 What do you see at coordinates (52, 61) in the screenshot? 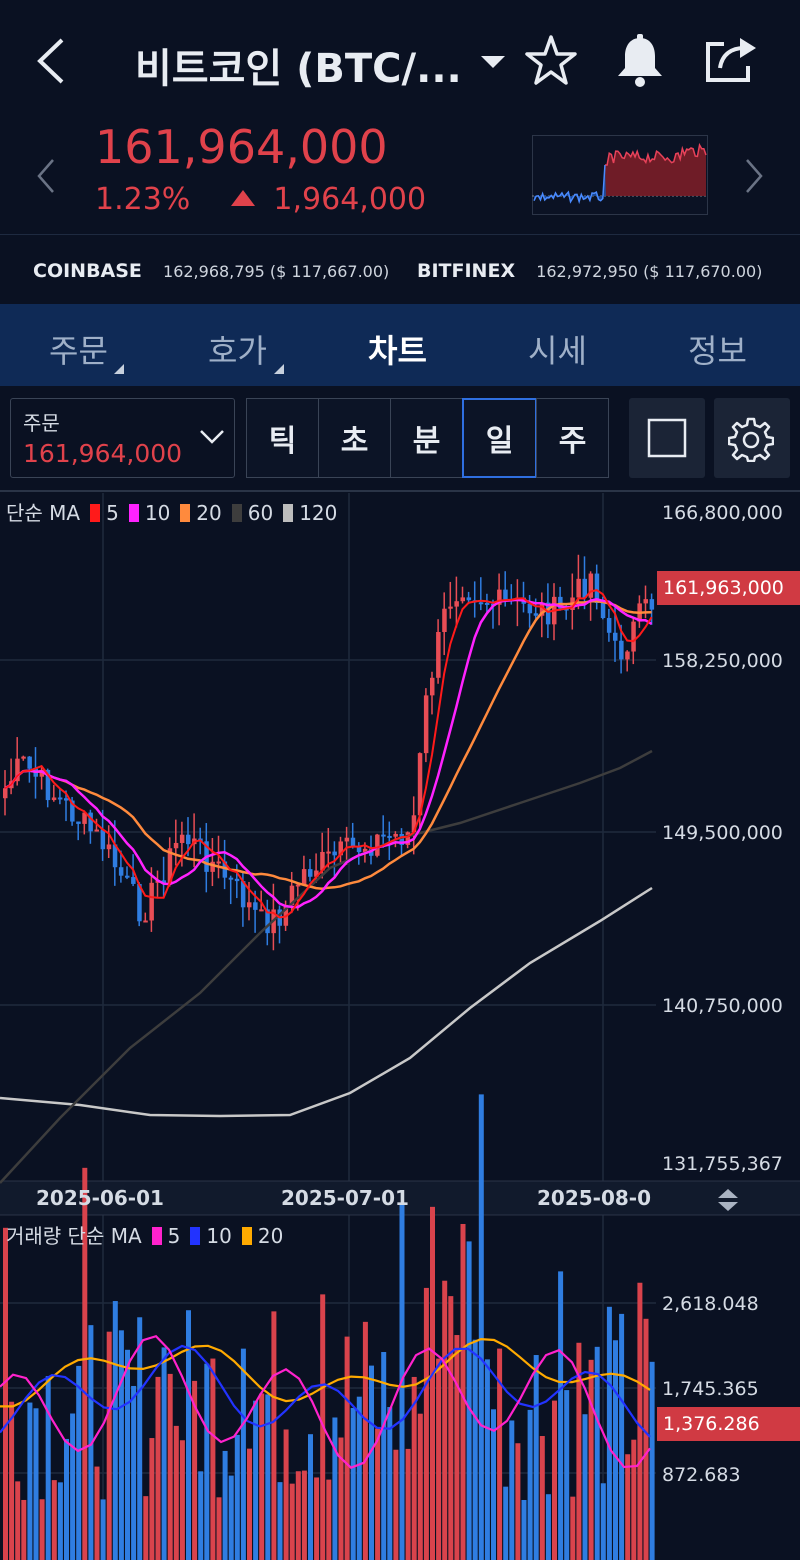
I see `chevron-left-icon` at bounding box center [52, 61].